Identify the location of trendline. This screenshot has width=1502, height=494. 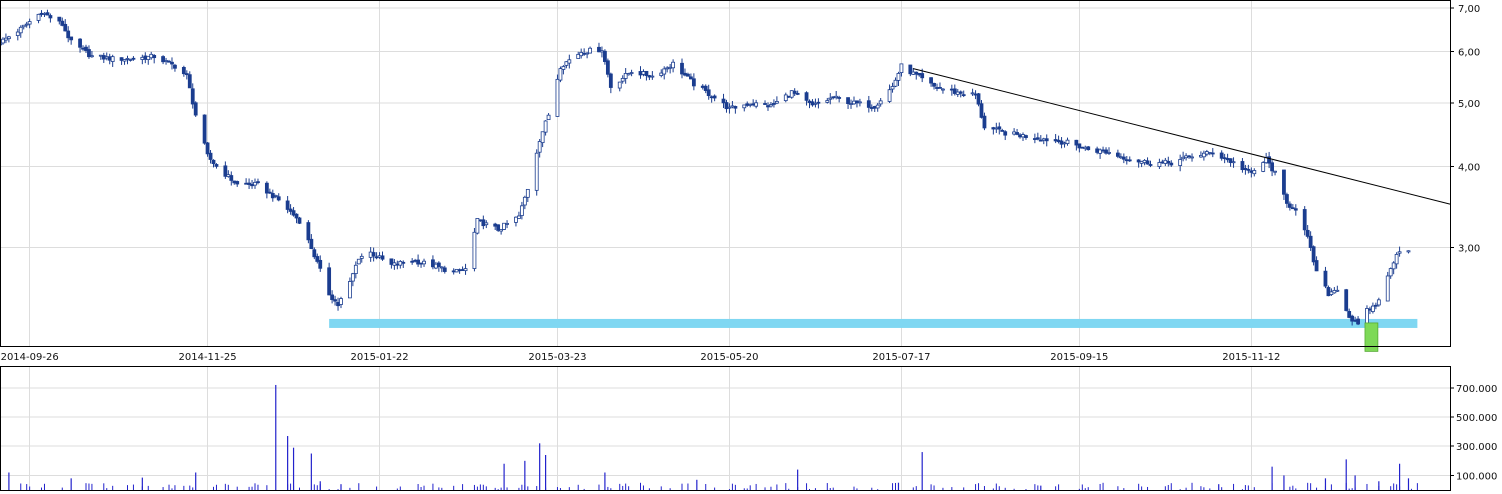
(1182, 136).